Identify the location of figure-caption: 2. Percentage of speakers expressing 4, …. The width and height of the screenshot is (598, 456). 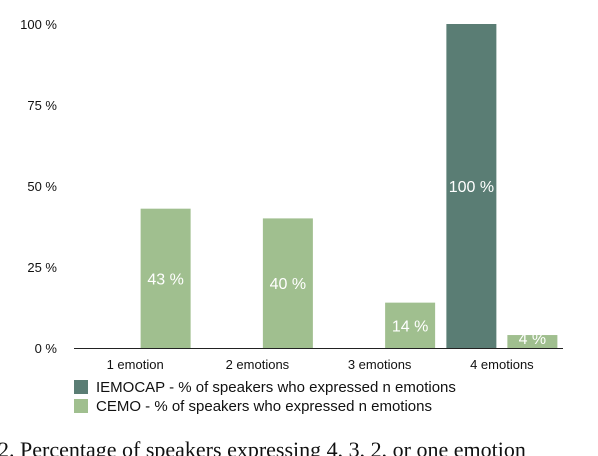
(263, 446).